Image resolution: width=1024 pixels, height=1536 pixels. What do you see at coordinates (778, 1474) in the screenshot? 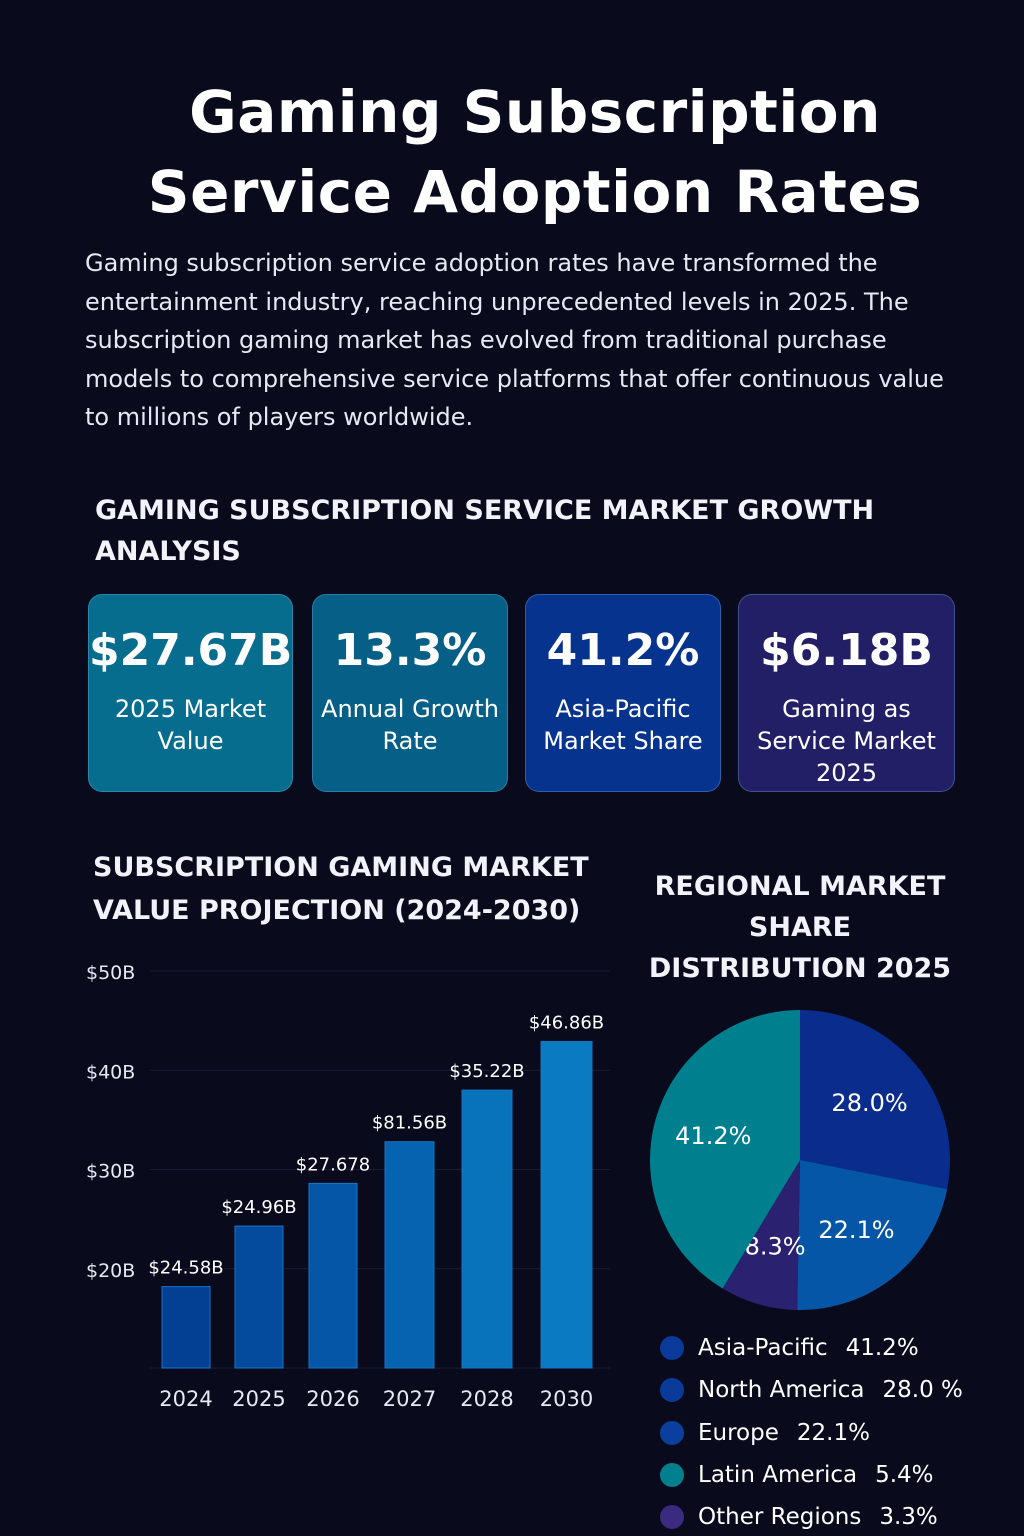
I see `legend-label: Latin America` at bounding box center [778, 1474].